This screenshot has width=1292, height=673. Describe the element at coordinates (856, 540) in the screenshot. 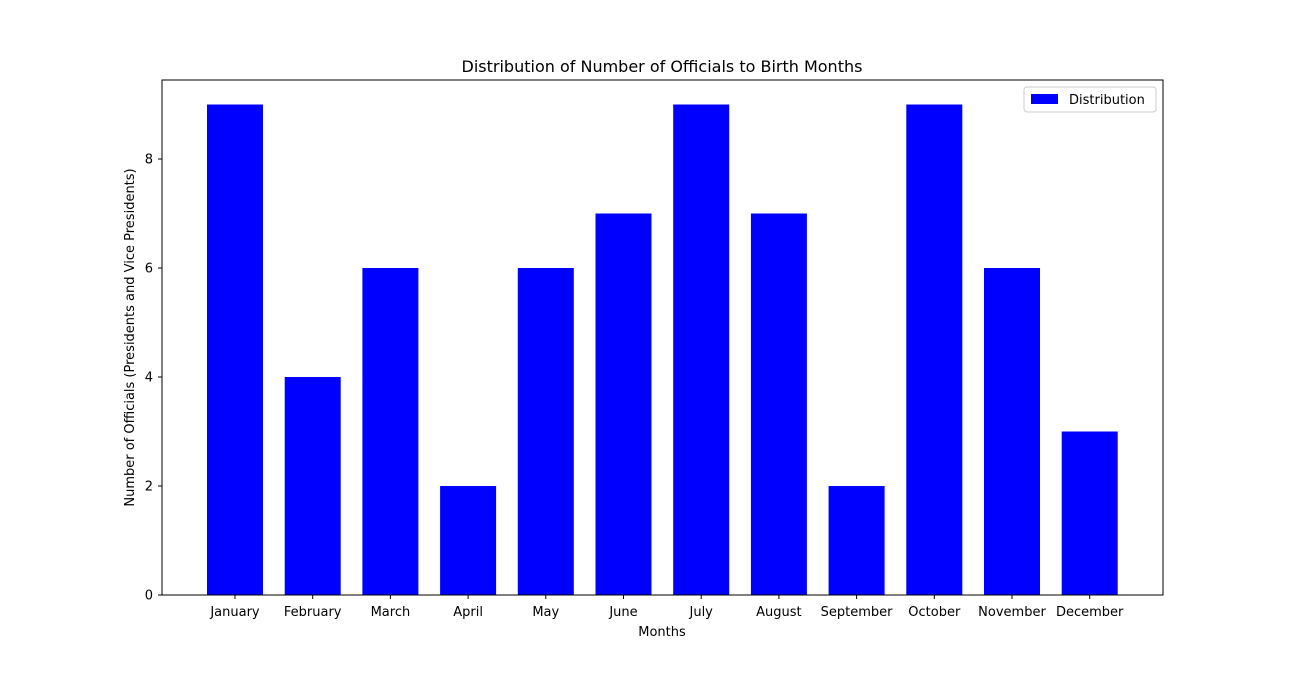

I see `bar-september` at that location.